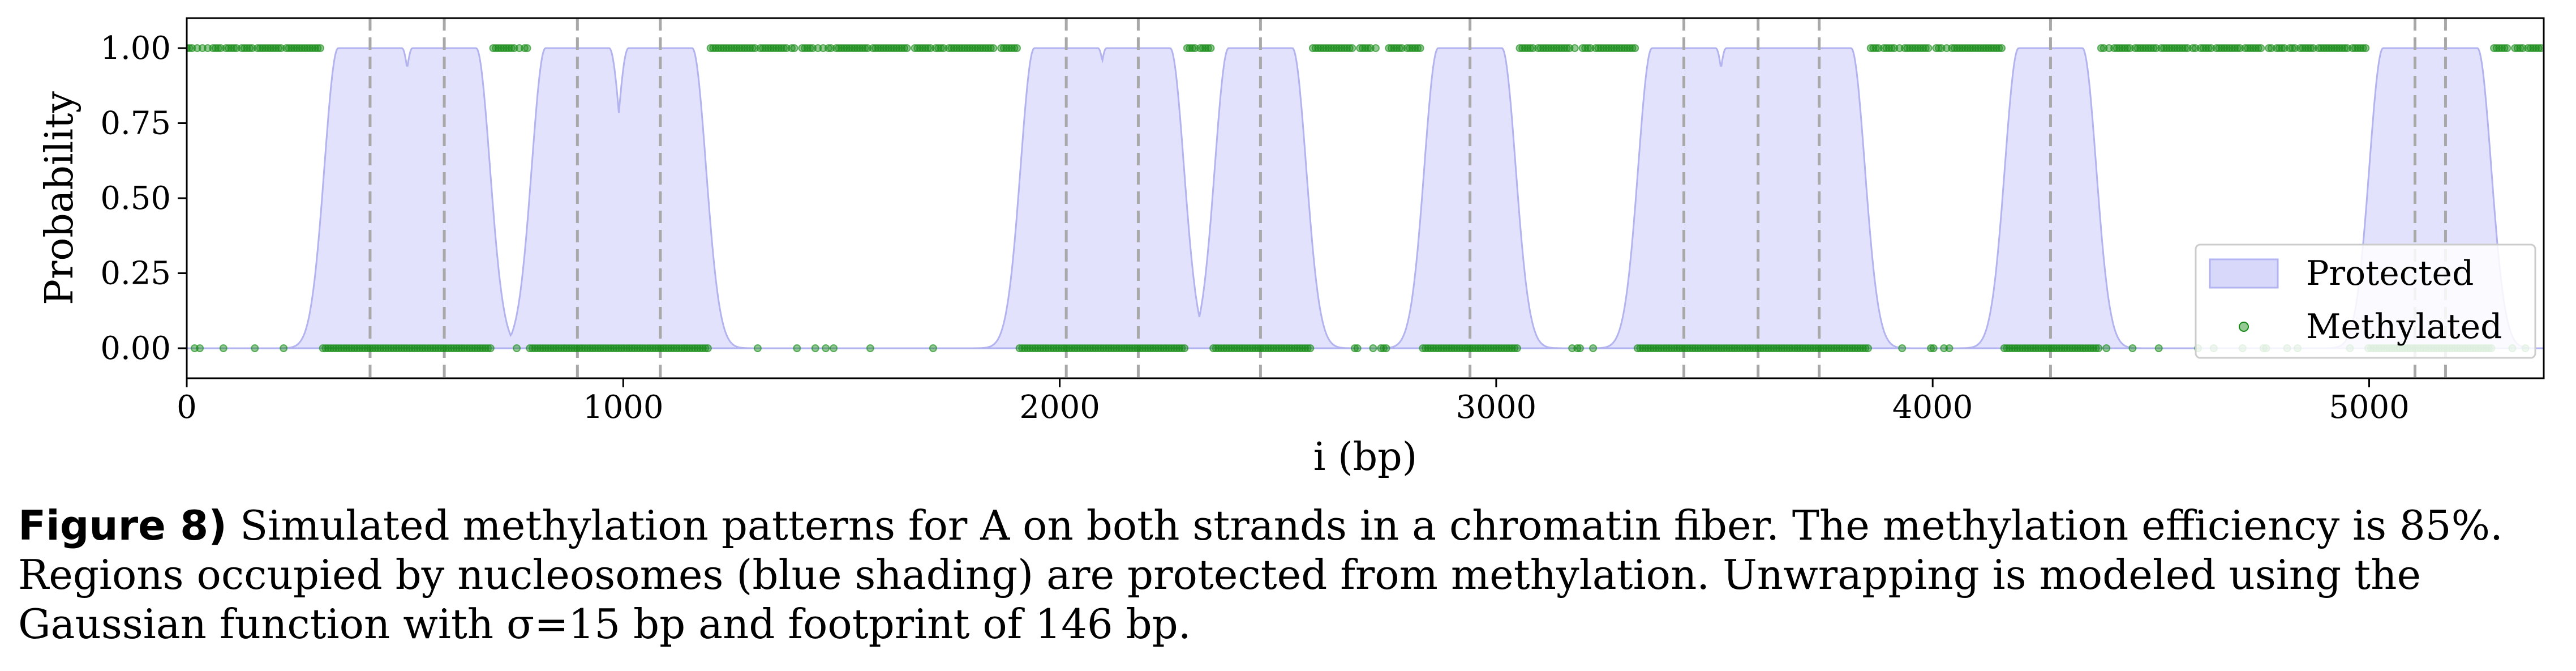 Image resolution: width=2576 pixels, height=671 pixels. What do you see at coordinates (122, 525) in the screenshot?
I see `caption-label: Figure 8)` at bounding box center [122, 525].